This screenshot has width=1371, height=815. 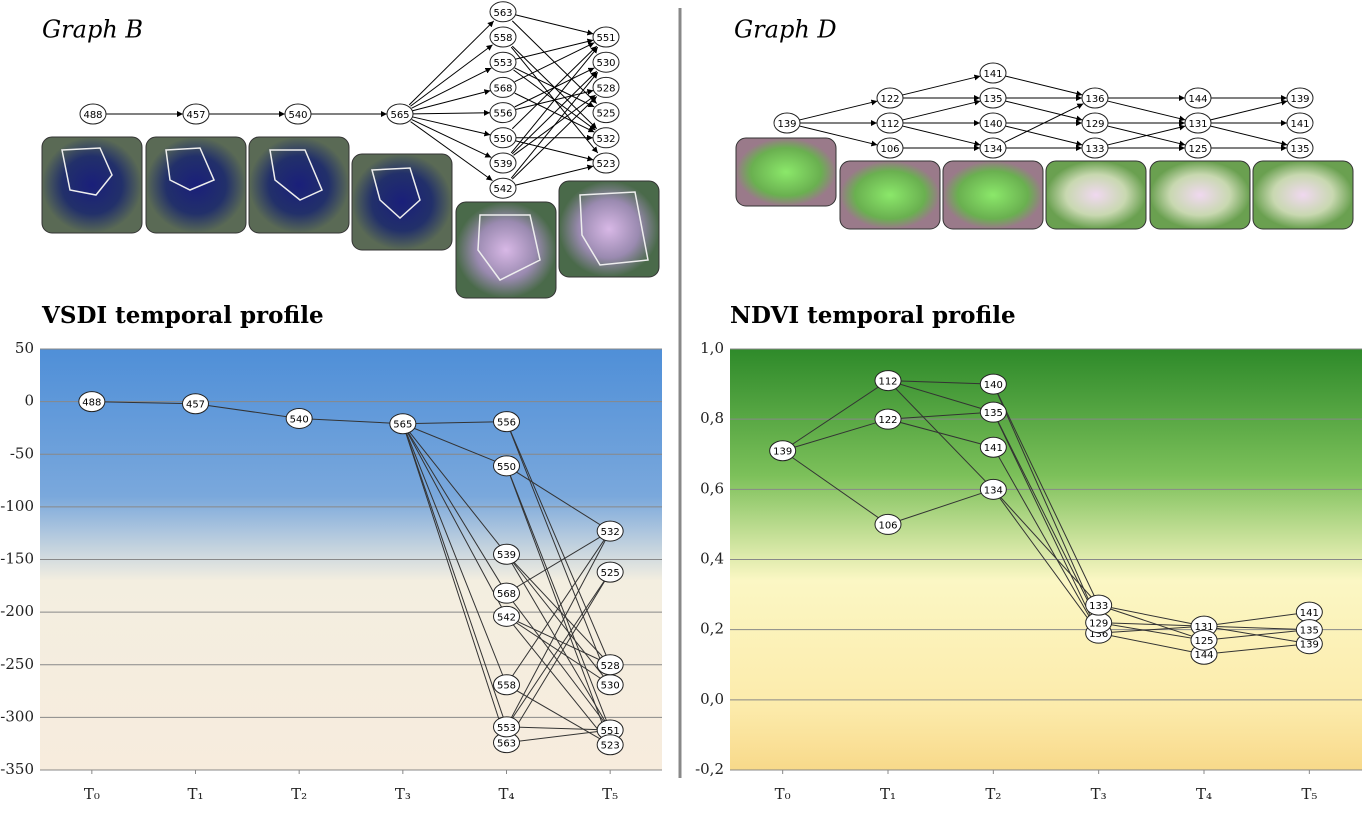 What do you see at coordinates (506, 744) in the screenshot?
I see `node-label: 563` at bounding box center [506, 744].